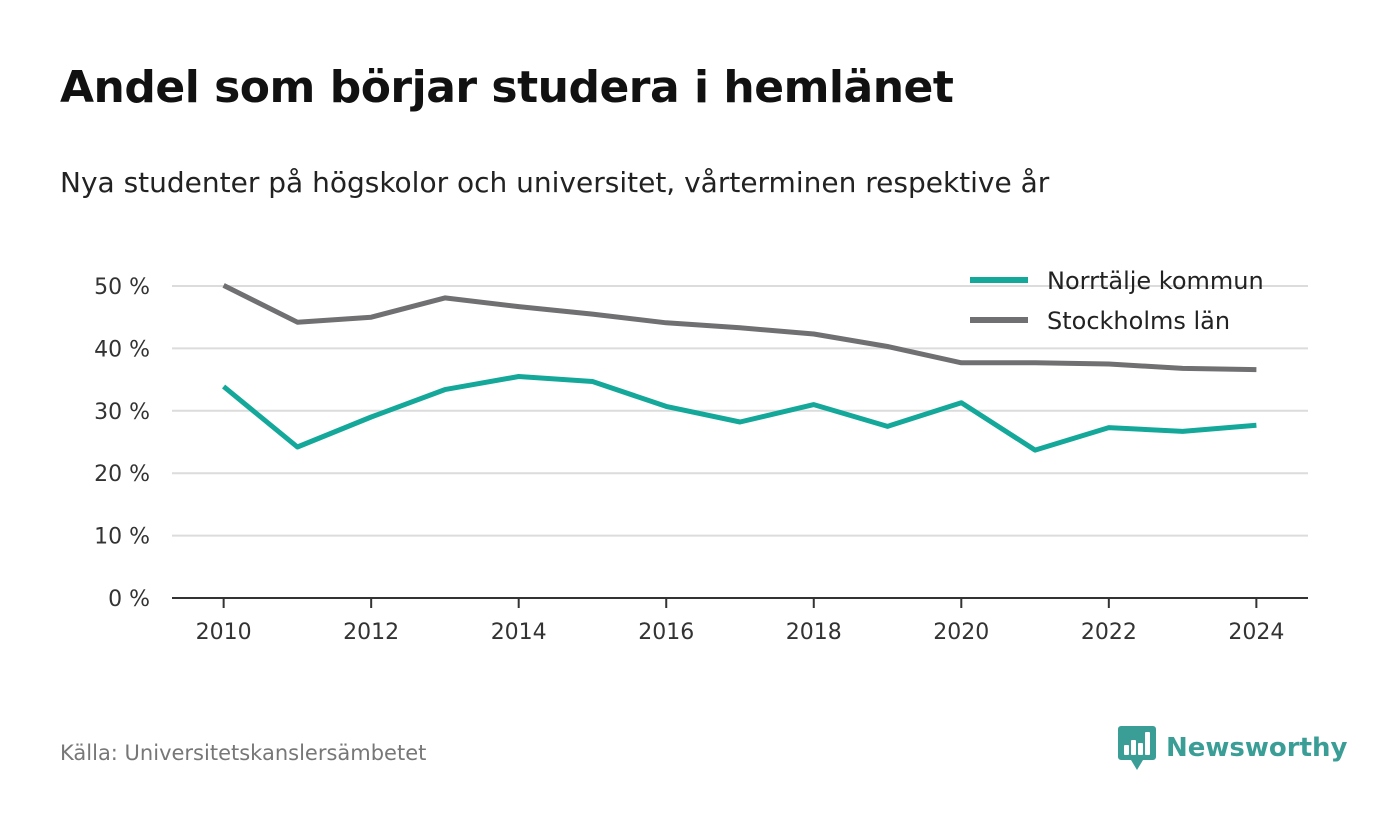 The image size is (1400, 831). Describe the element at coordinates (122, 412) in the screenshot. I see `y-tick-label: 30 %` at that location.